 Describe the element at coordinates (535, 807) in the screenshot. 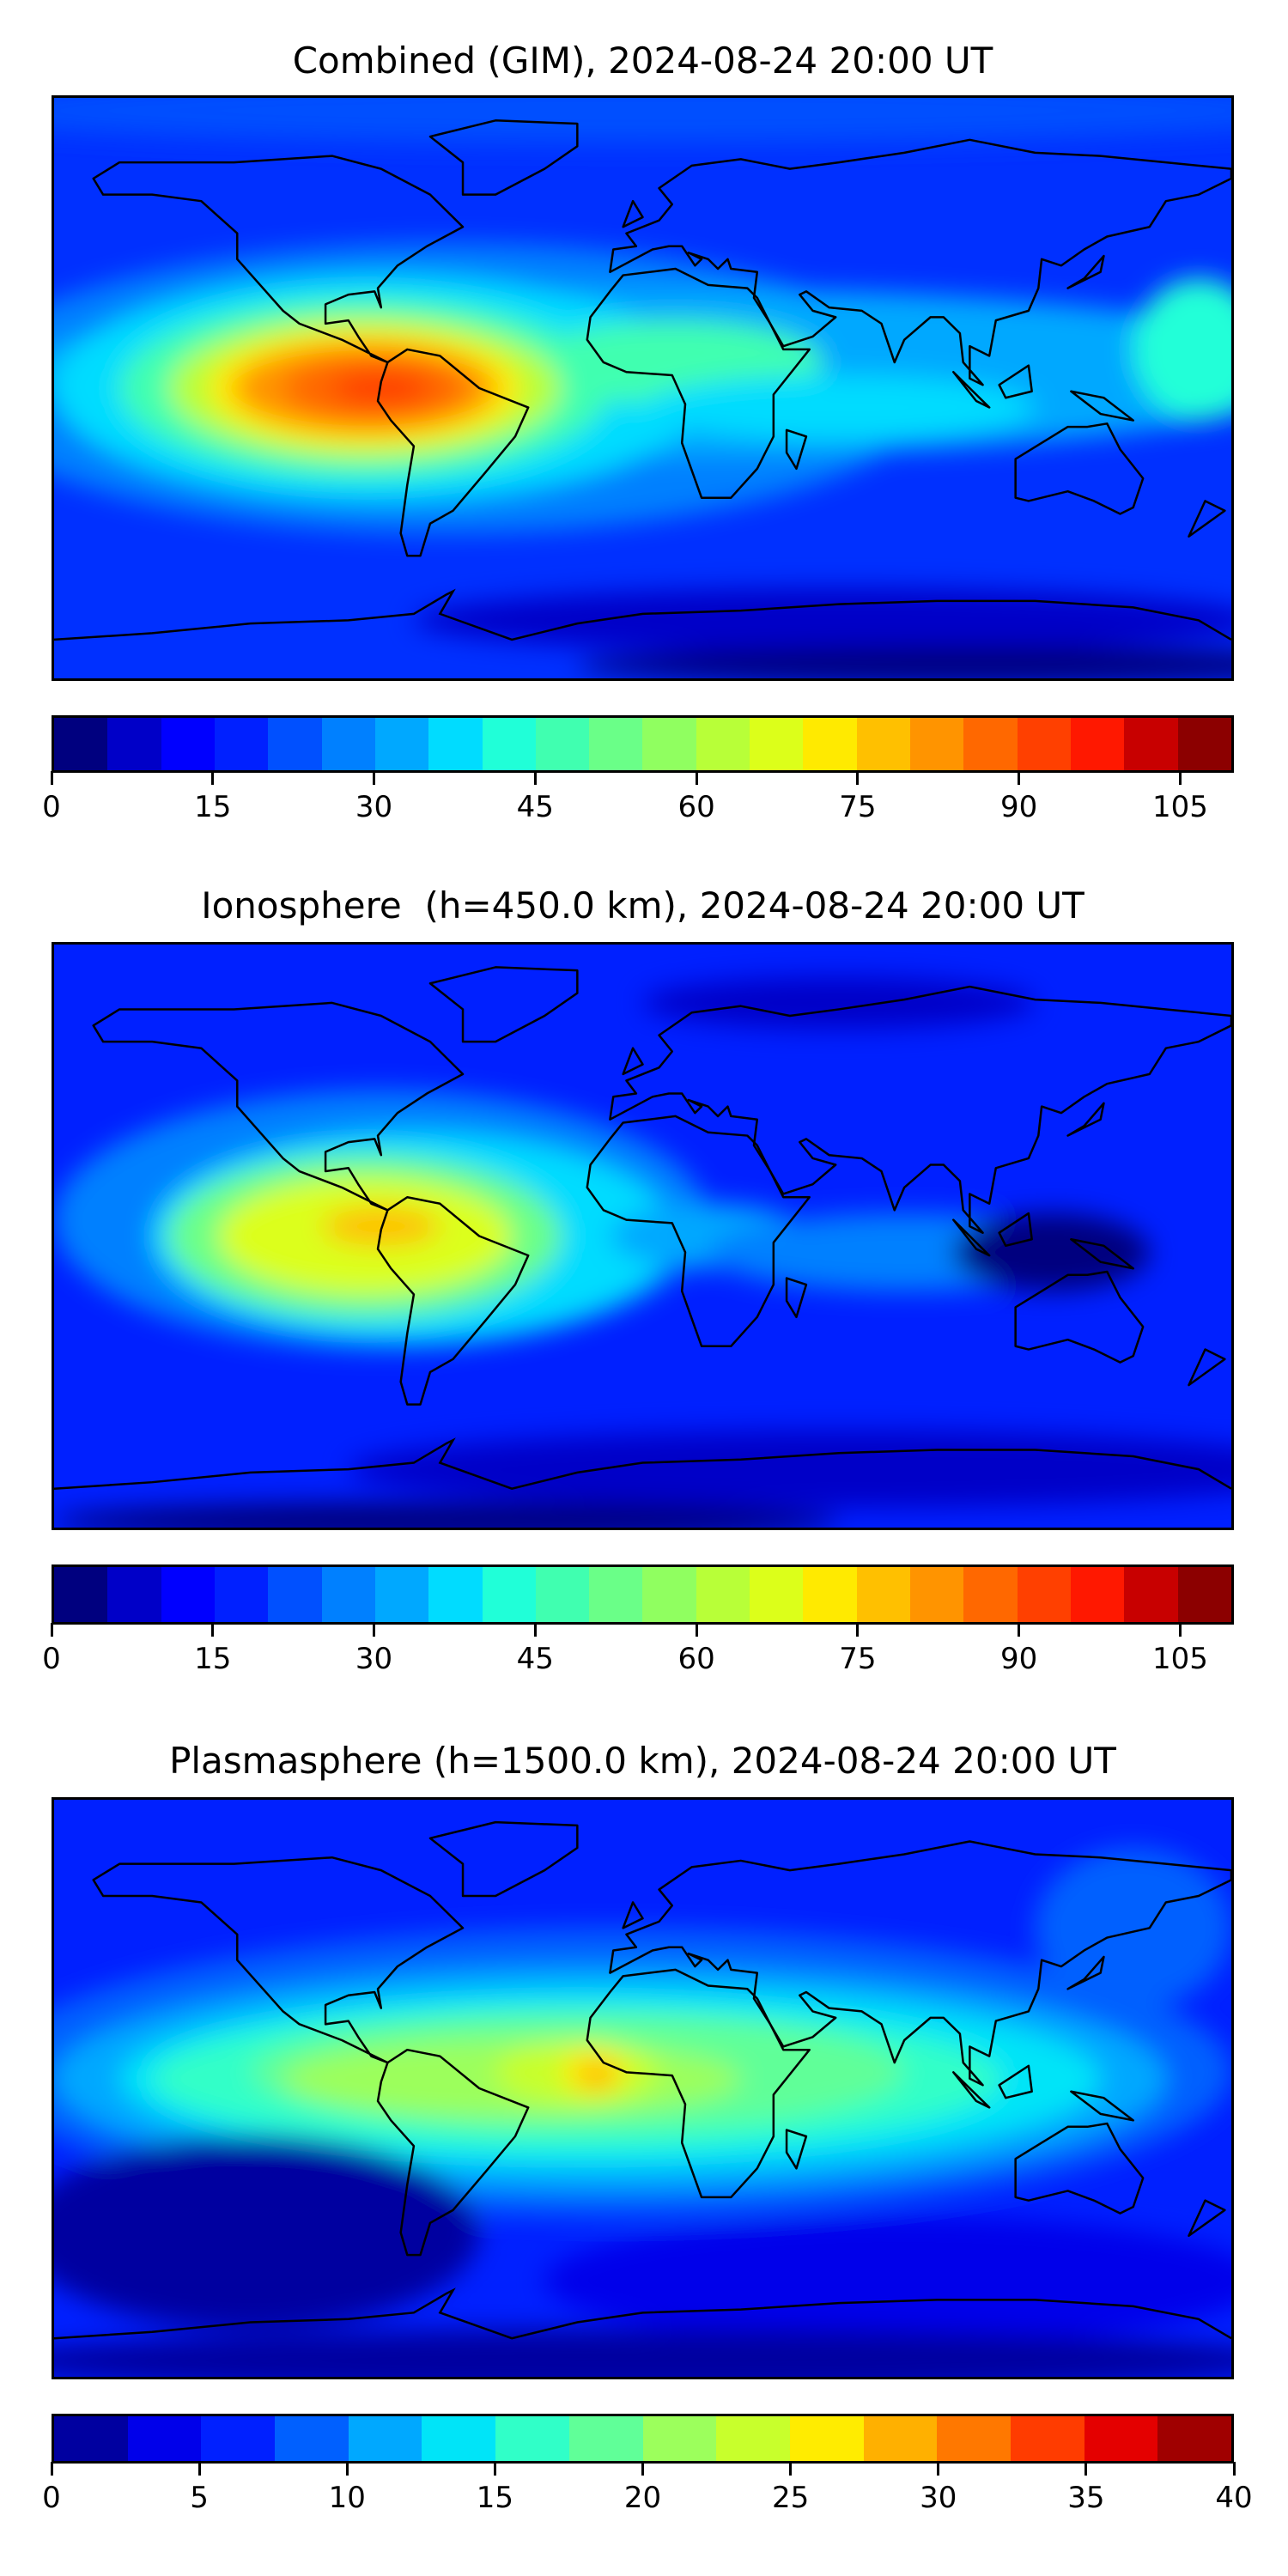

I see `tick-label: 45` at that location.